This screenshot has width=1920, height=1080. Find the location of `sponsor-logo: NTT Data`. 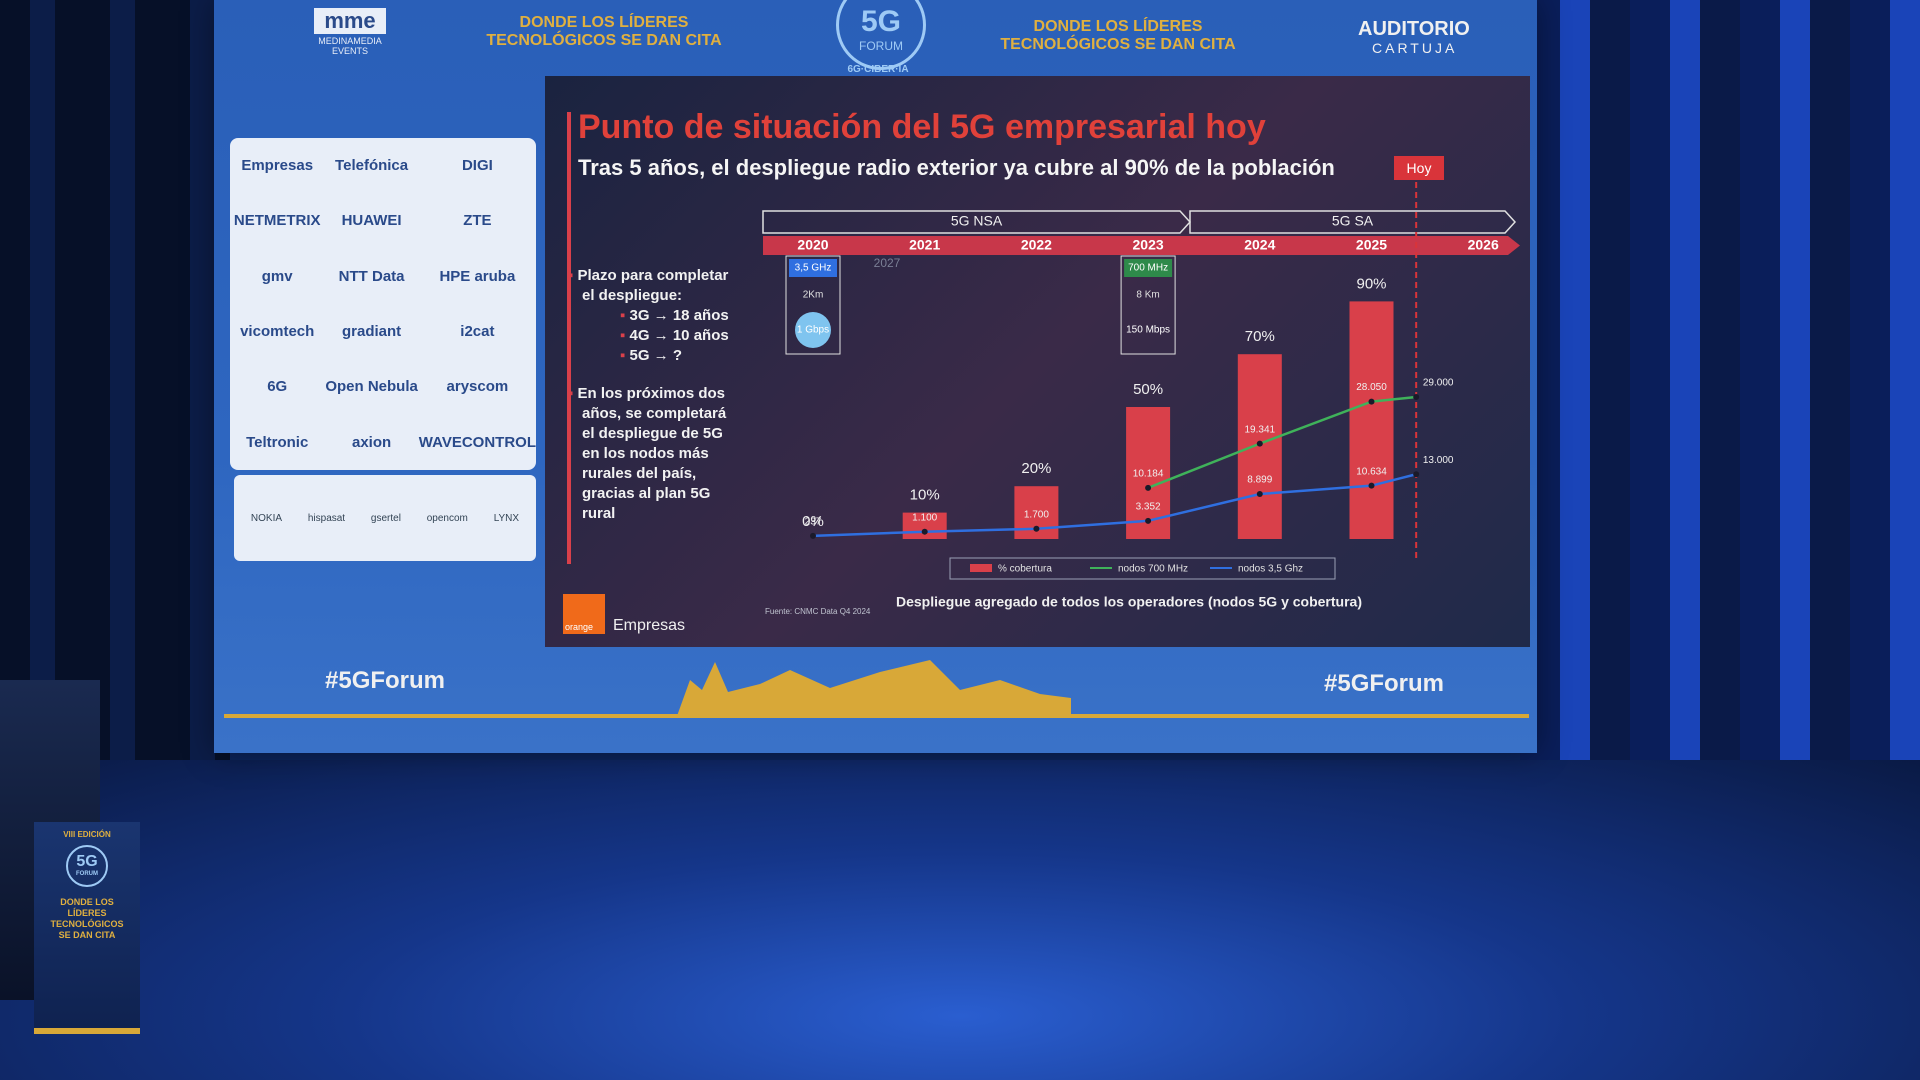

sponsor-logo: NTT Data is located at coordinates (371, 276).